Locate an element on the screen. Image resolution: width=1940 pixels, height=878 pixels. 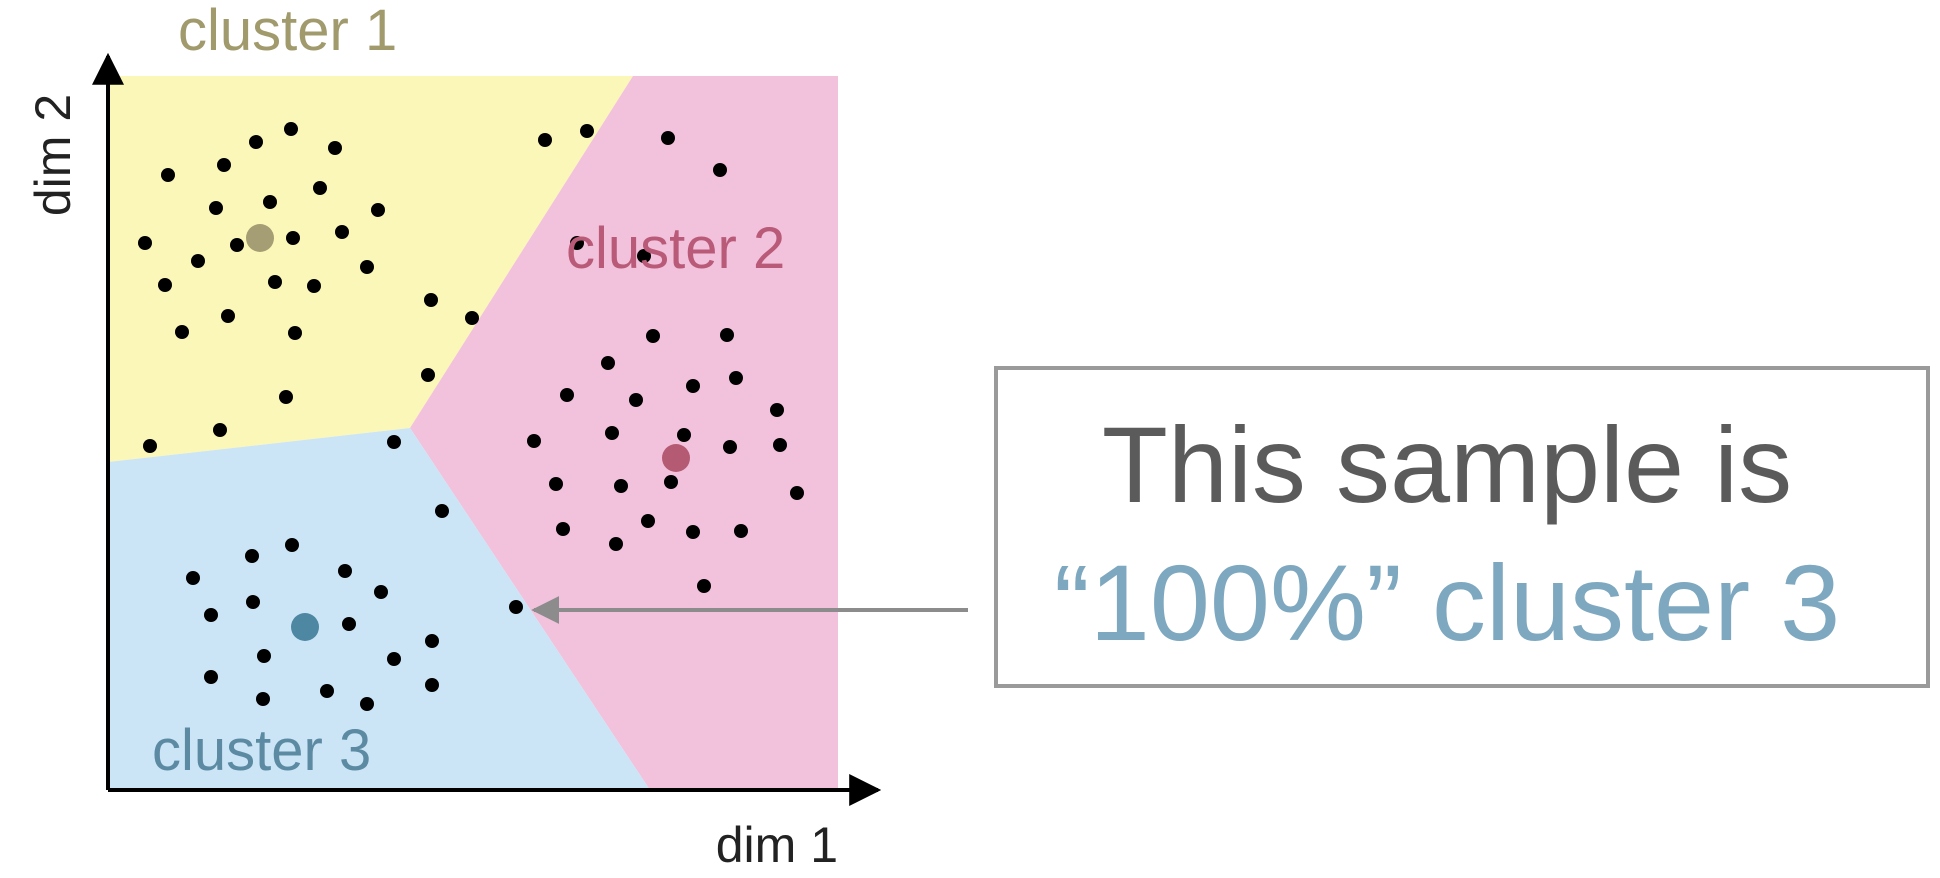
cluster-3-label: cluster 3 is located at coordinates (261, 750).